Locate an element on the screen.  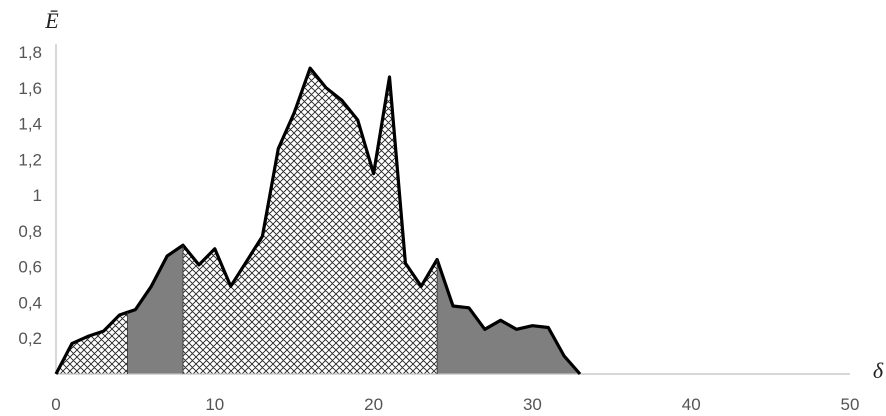
y-tick-label: 1 is located at coordinates (37, 195).